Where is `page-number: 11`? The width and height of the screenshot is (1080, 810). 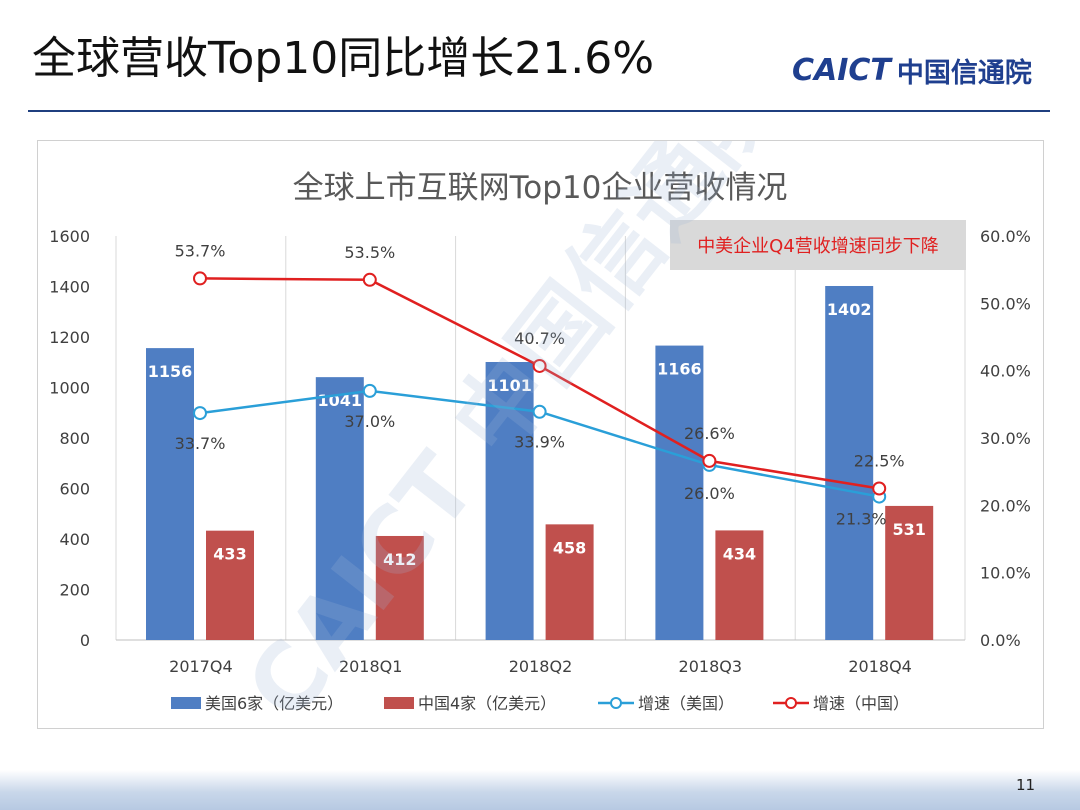 page-number: 11 is located at coordinates (1026, 785).